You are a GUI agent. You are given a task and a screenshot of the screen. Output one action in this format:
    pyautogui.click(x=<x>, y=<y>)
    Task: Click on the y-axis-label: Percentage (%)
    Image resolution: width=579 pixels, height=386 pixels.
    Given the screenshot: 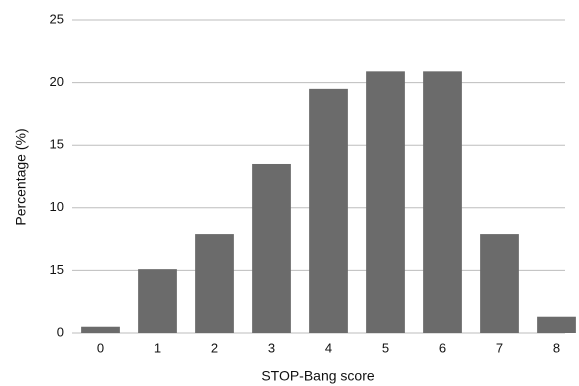 What is the action you would take?
    pyautogui.click(x=21, y=176)
    